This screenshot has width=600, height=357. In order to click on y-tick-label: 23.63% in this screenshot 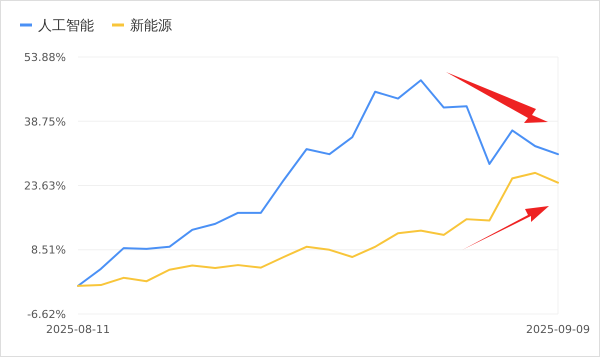, I will do `click(45, 186)`.